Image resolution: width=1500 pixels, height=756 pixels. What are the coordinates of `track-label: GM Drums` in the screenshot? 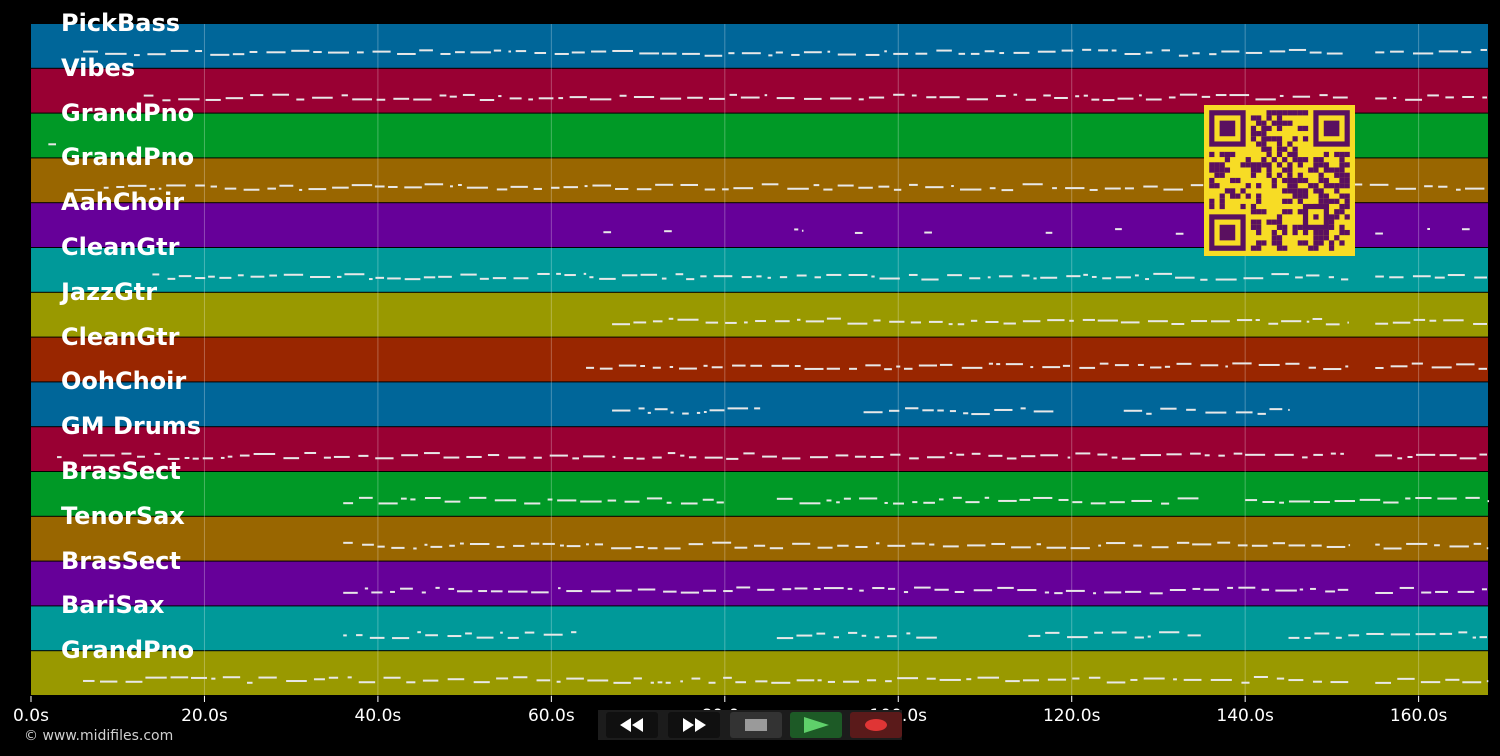 It's located at (131, 426).